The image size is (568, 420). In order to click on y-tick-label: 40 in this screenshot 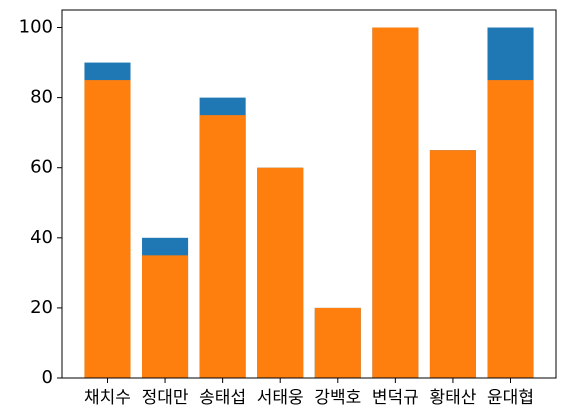, I will do `click(41, 237)`.